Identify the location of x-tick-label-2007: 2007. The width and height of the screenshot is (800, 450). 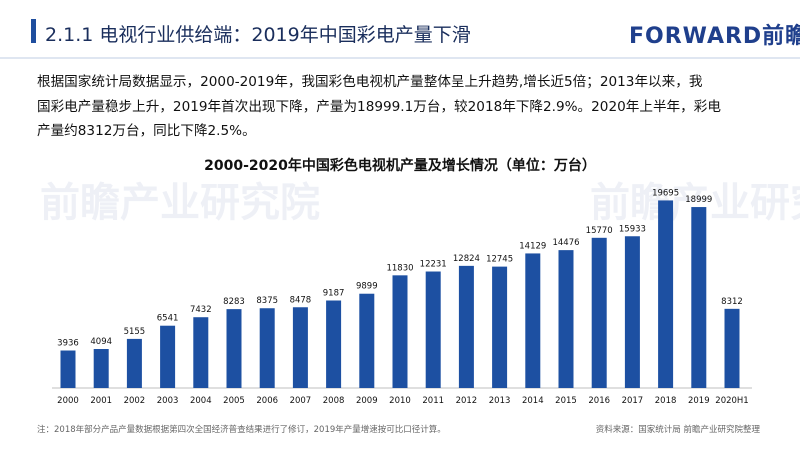
(301, 401).